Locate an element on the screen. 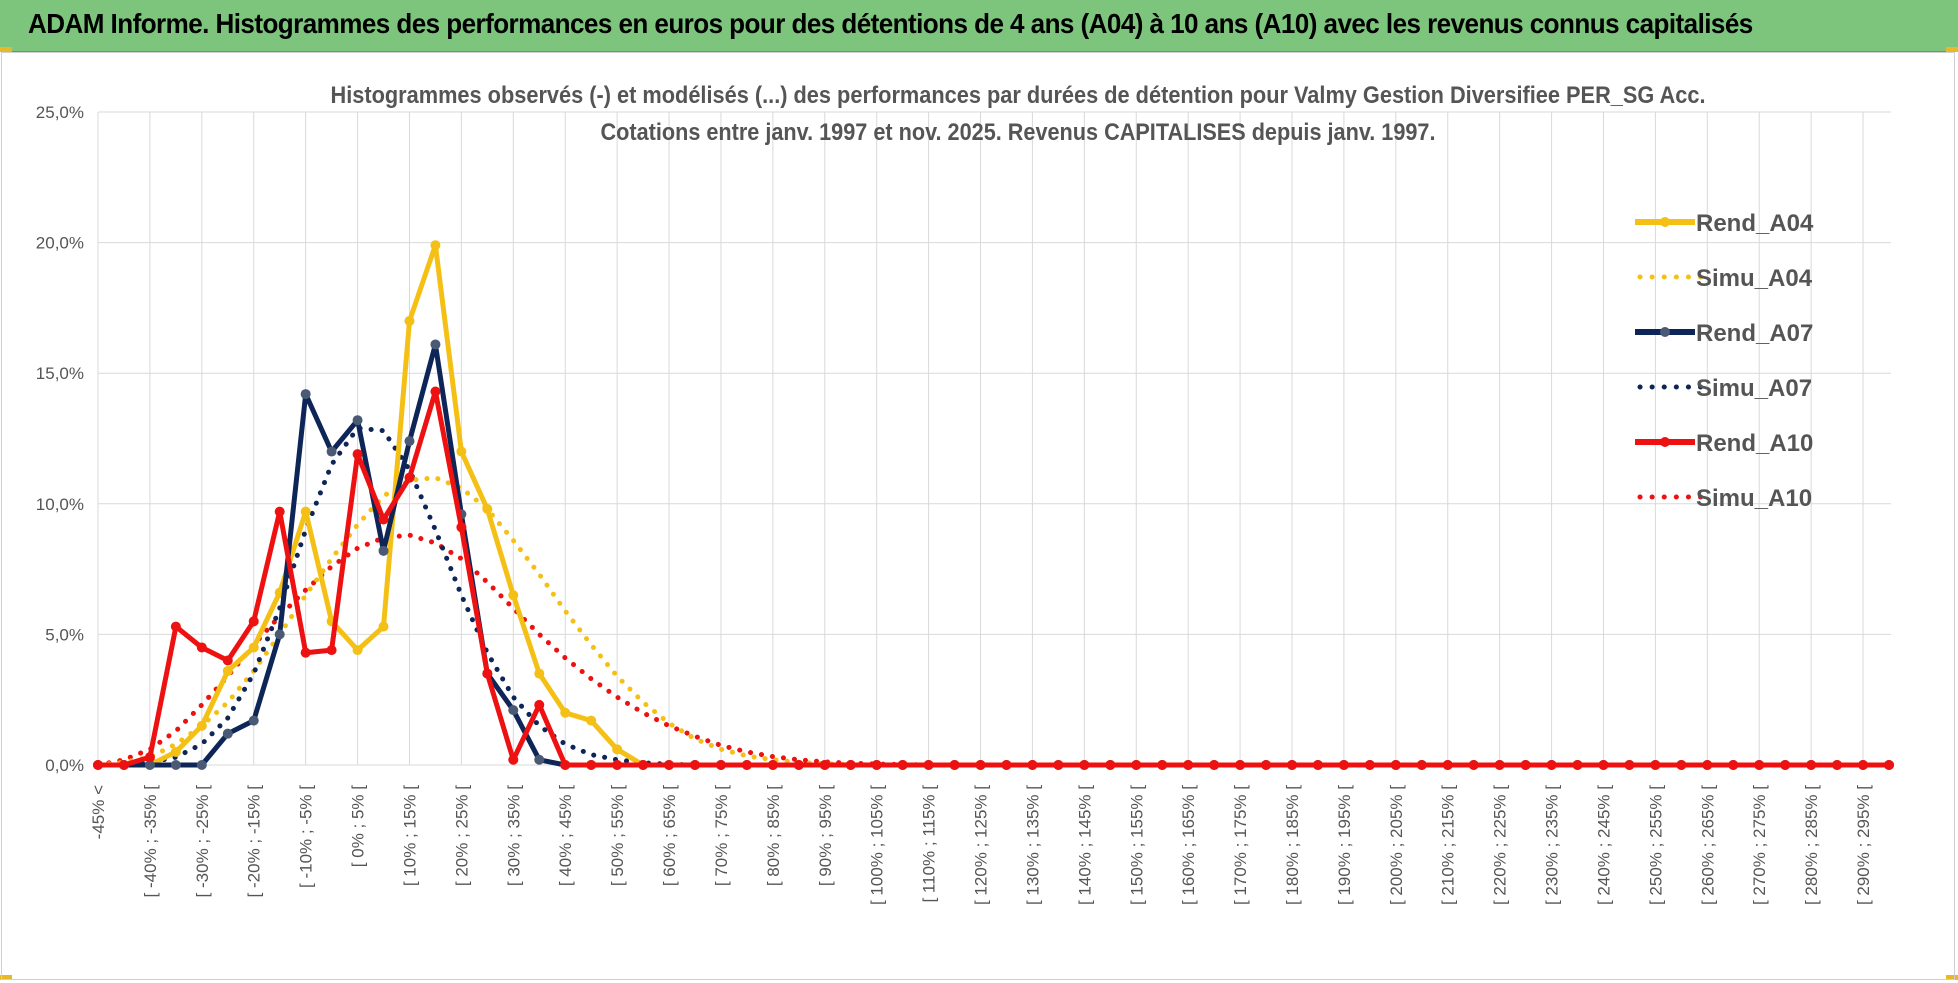  legend-label-rend-a10: Rend_A10 is located at coordinates (1754, 443).